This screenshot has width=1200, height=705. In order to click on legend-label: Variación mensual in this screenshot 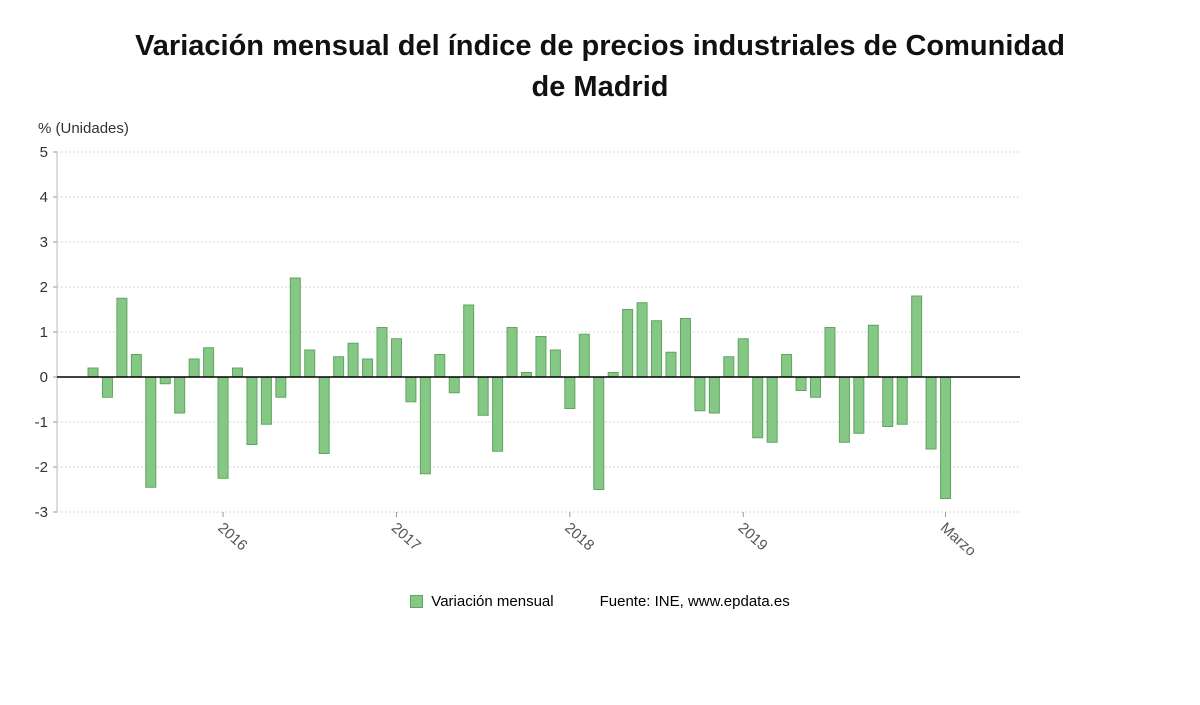, I will do `click(492, 601)`.